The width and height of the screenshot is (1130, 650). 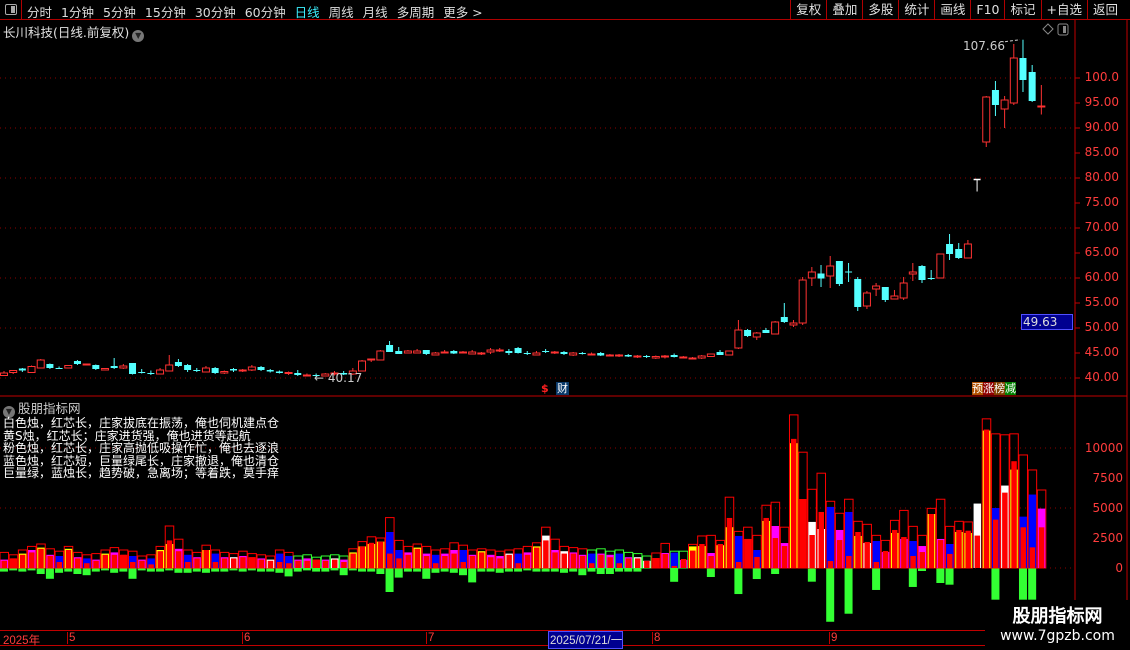 What do you see at coordinates (1107, 508) in the screenshot?
I see `volume-tick: 5000` at bounding box center [1107, 508].